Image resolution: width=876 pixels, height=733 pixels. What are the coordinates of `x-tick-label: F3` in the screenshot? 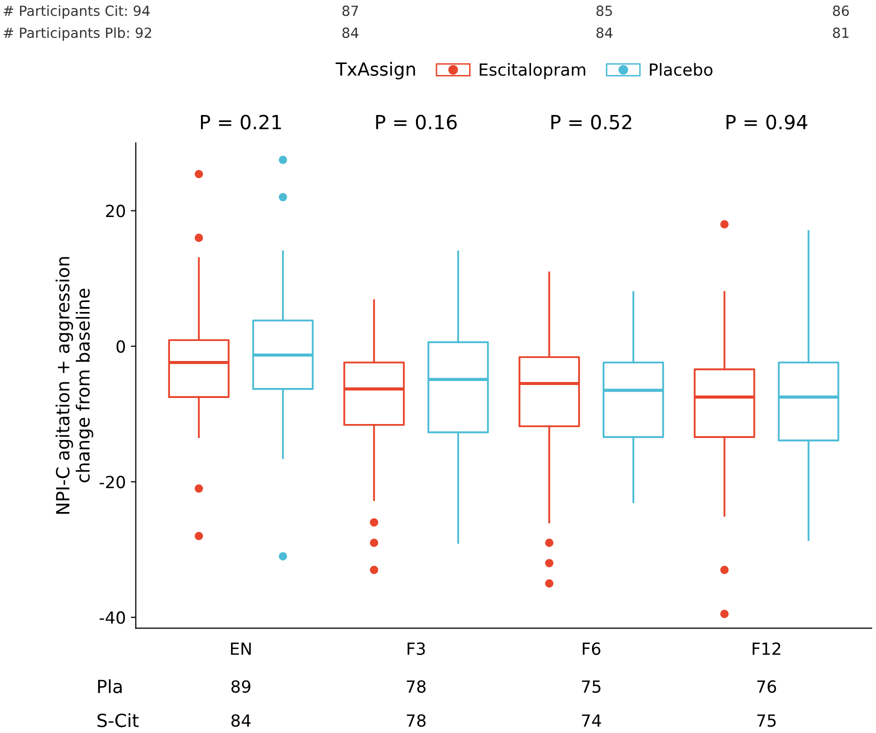 It's located at (416, 648).